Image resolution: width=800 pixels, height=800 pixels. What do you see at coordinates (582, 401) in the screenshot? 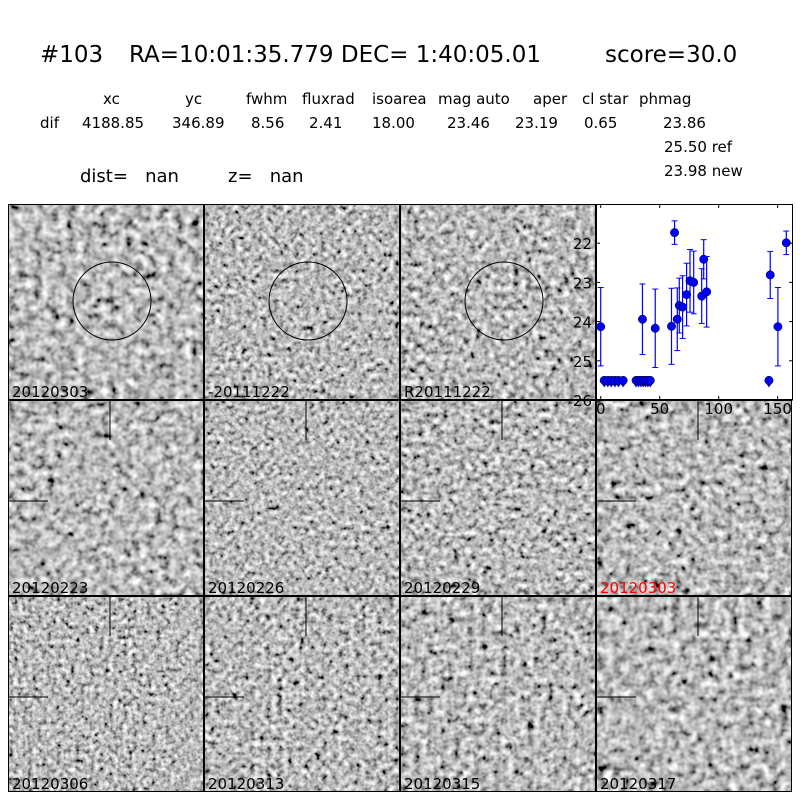
I see `y-tick-label: 26` at bounding box center [582, 401].